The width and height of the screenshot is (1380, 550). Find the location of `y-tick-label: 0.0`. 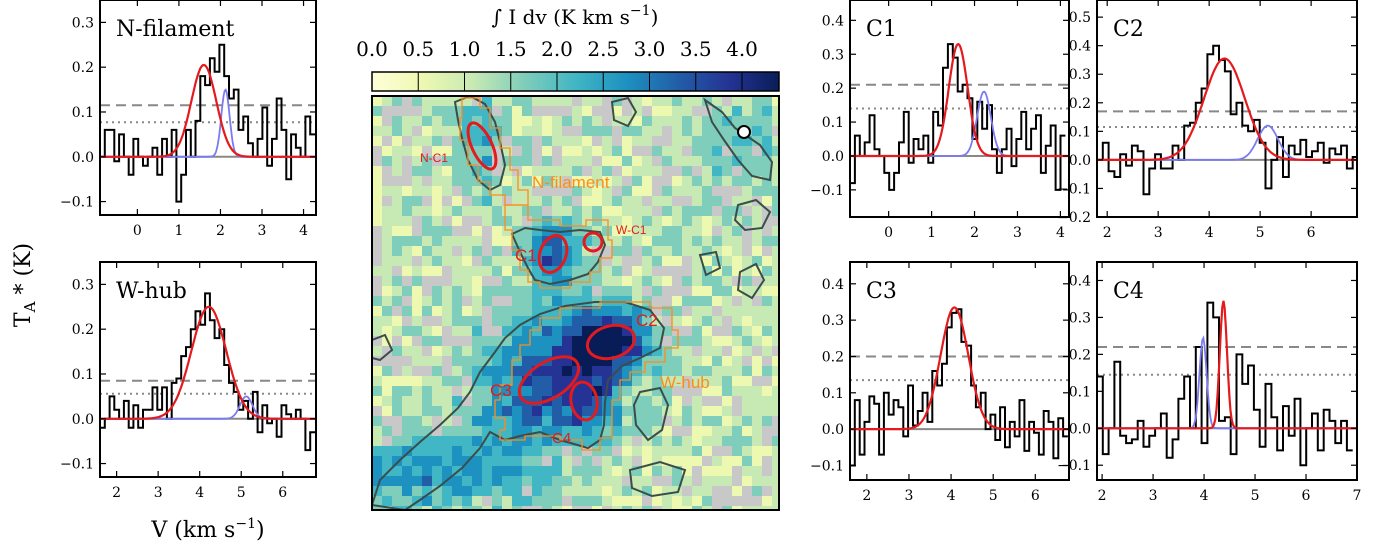

y-tick-label: 0.0 is located at coordinates (833, 157).